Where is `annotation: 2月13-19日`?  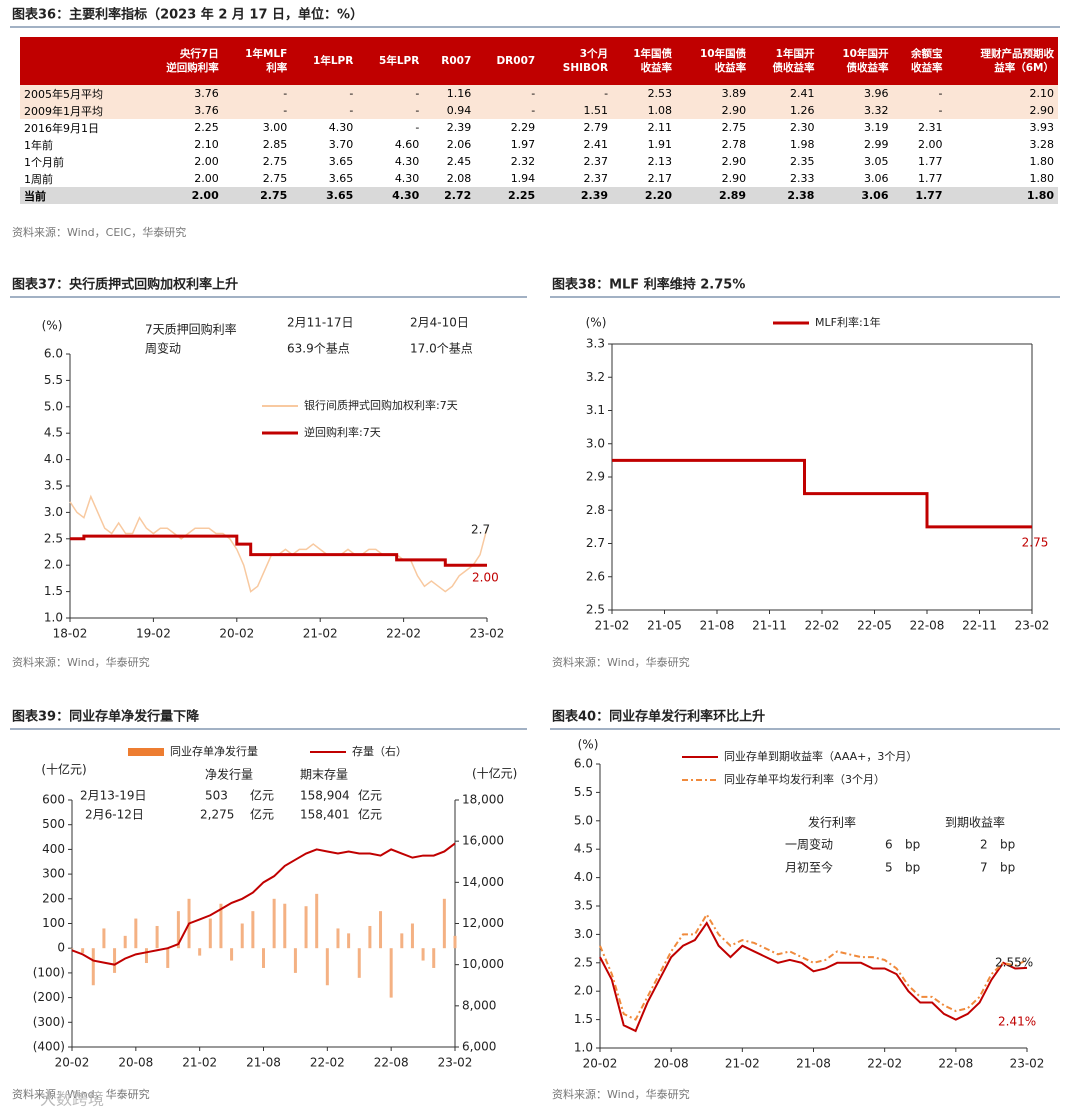 annotation: 2月13-19日 is located at coordinates (113, 796).